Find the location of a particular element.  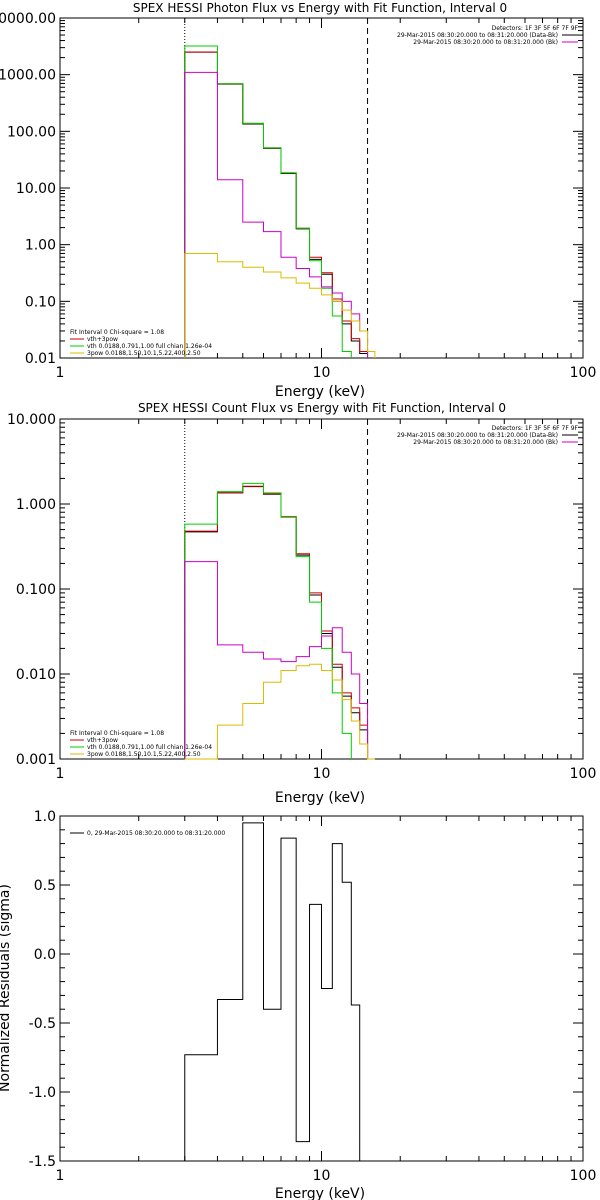

count-flux-xlabel: Energy (keV) is located at coordinates (320, 798).